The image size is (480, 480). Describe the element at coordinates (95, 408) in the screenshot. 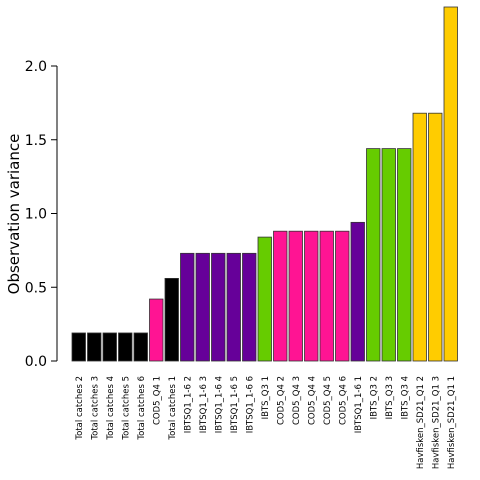

I see `x-tick-label: Total catches 3` at that location.